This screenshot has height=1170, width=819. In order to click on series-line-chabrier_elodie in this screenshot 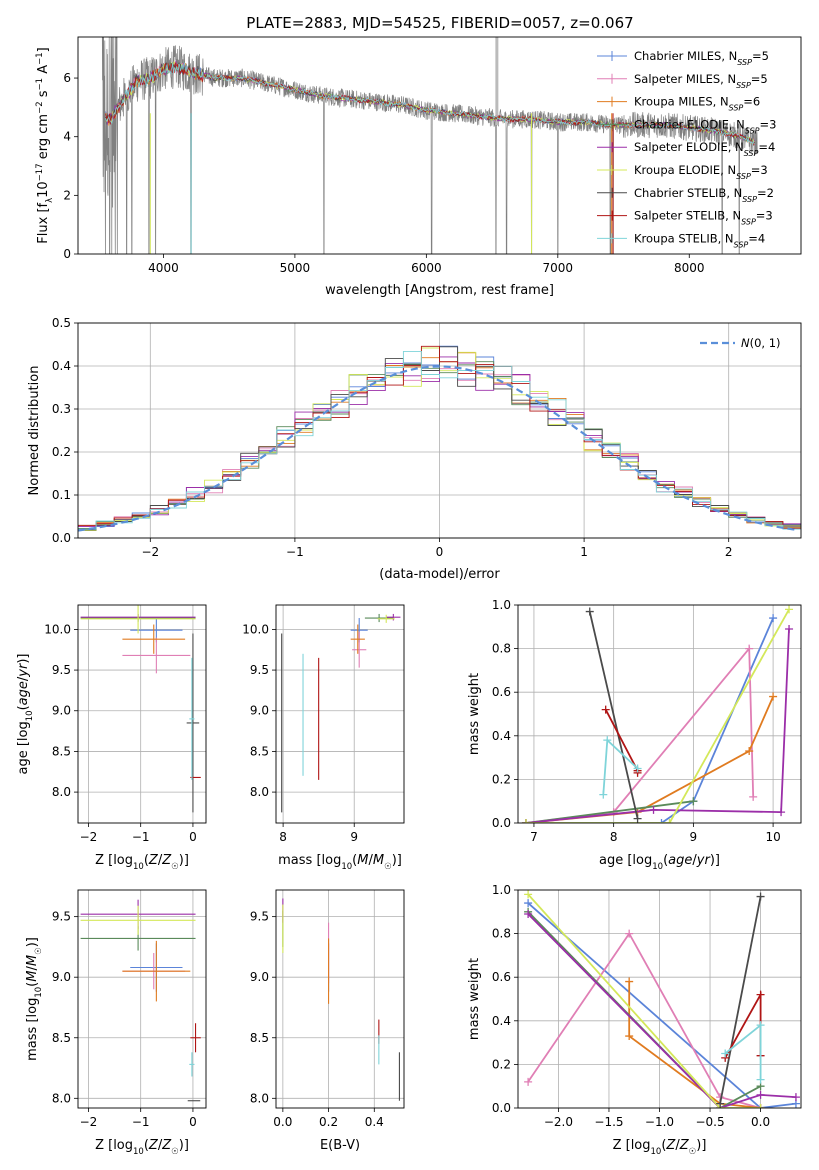, I will do `click(644, 1009)`.